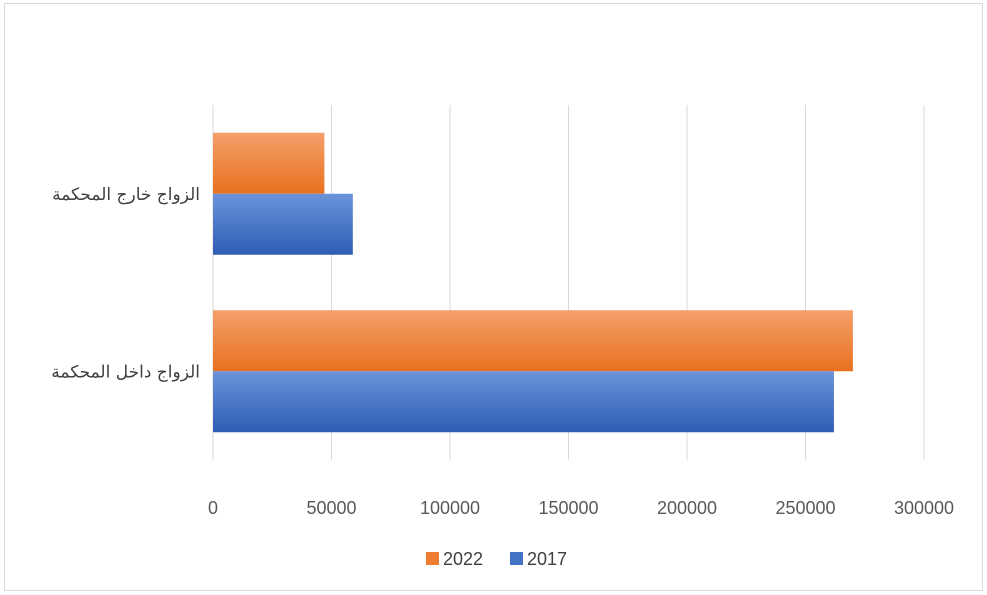 The height and width of the screenshot is (595, 987). I want to click on x-tick-label-100000: 100000, so click(450, 508).